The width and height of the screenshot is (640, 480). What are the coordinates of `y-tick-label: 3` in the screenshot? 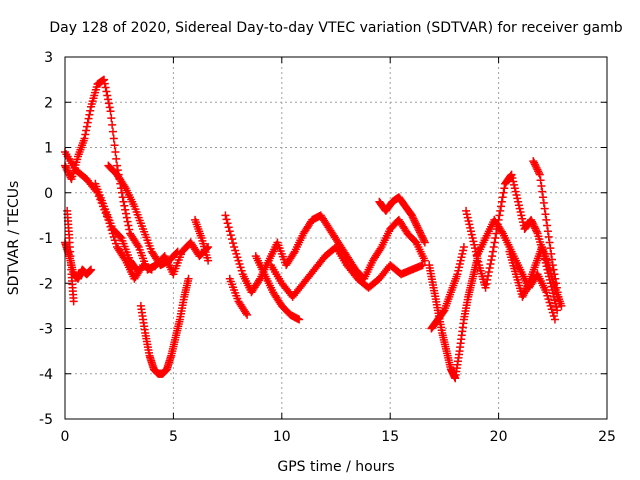 It's located at (48, 58).